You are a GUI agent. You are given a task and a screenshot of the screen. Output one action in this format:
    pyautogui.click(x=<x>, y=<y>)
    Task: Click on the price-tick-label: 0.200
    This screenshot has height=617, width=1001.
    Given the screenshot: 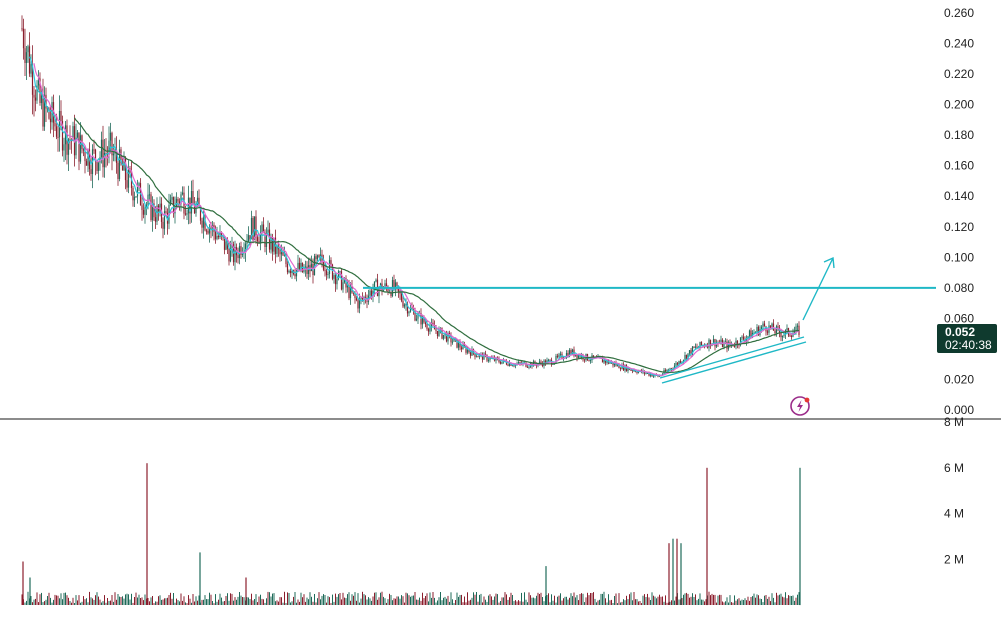 What is the action you would take?
    pyautogui.click(x=959, y=105)
    